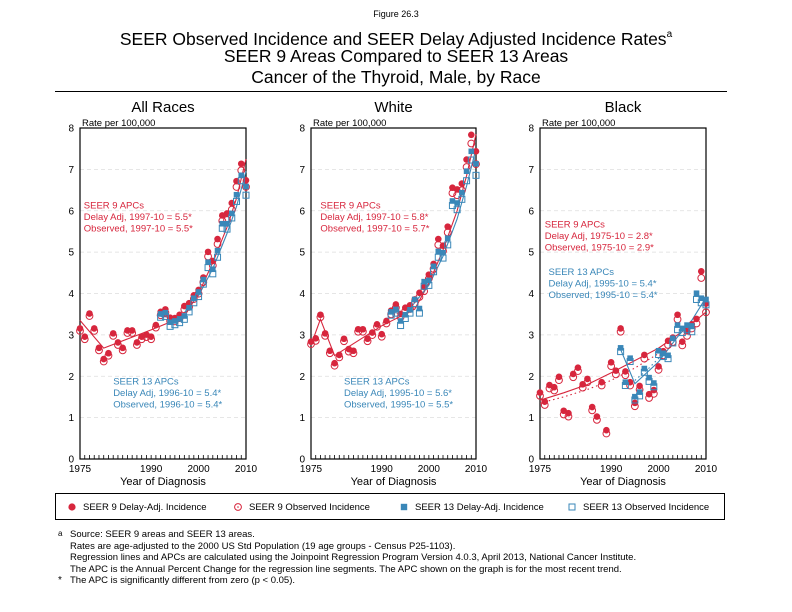 This screenshot has height=612, width=792. I want to click on apc-annotation-line: SEER 9 APCs, so click(350, 206).